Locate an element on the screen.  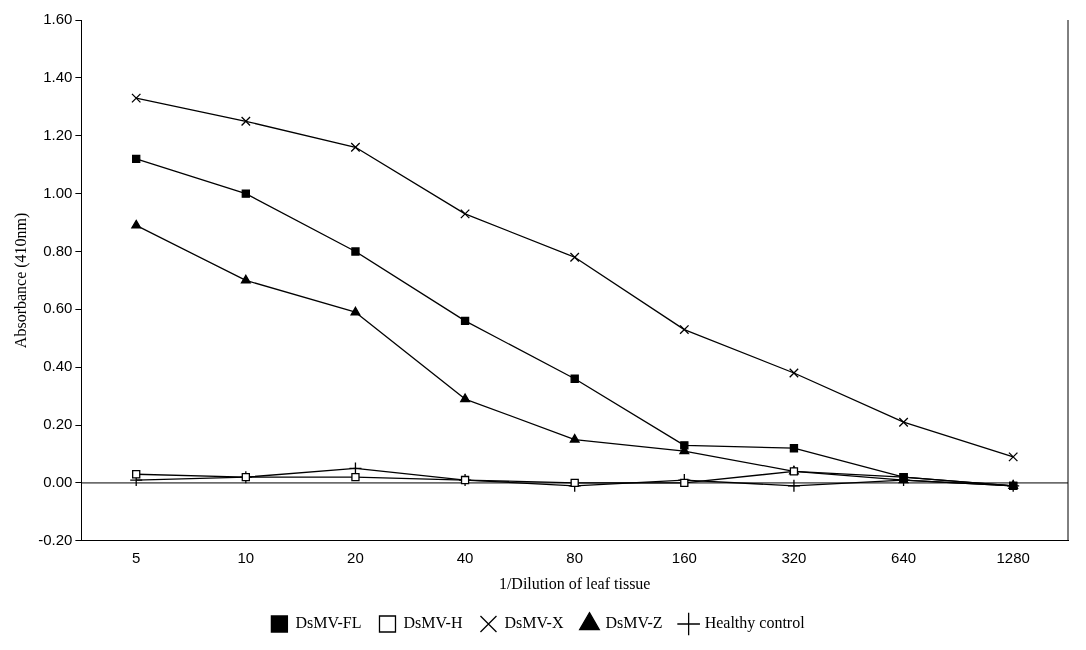
x-tick-label: 40 is located at coordinates (465, 557).